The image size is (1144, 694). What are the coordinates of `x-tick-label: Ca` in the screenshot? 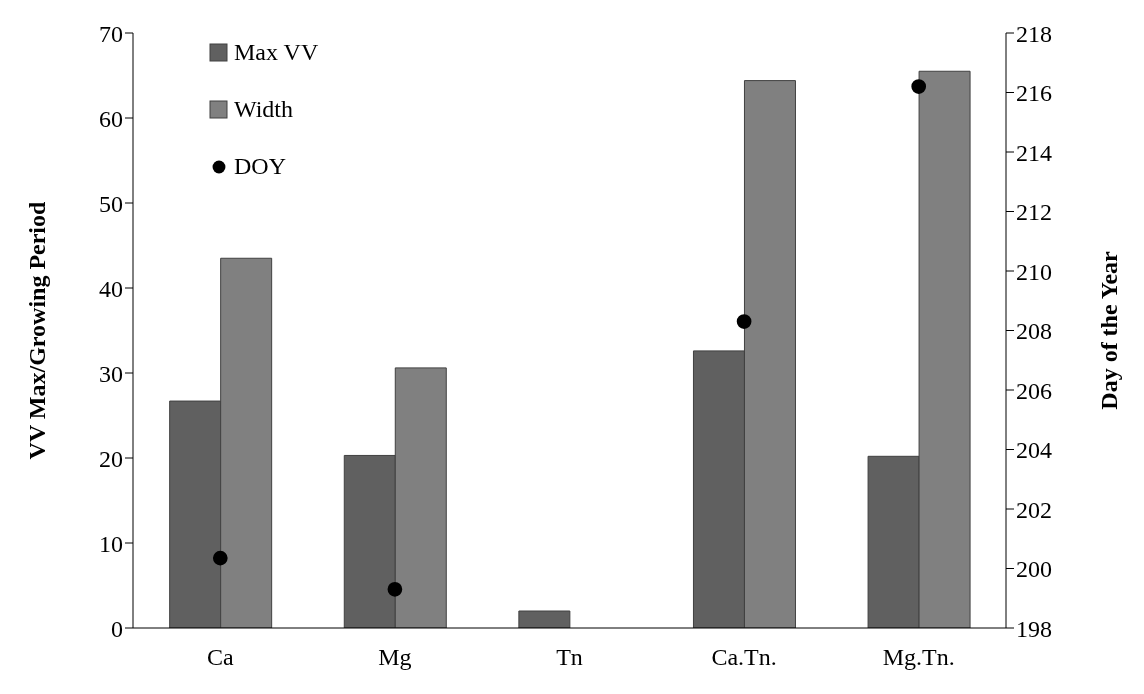 It's located at (220, 657).